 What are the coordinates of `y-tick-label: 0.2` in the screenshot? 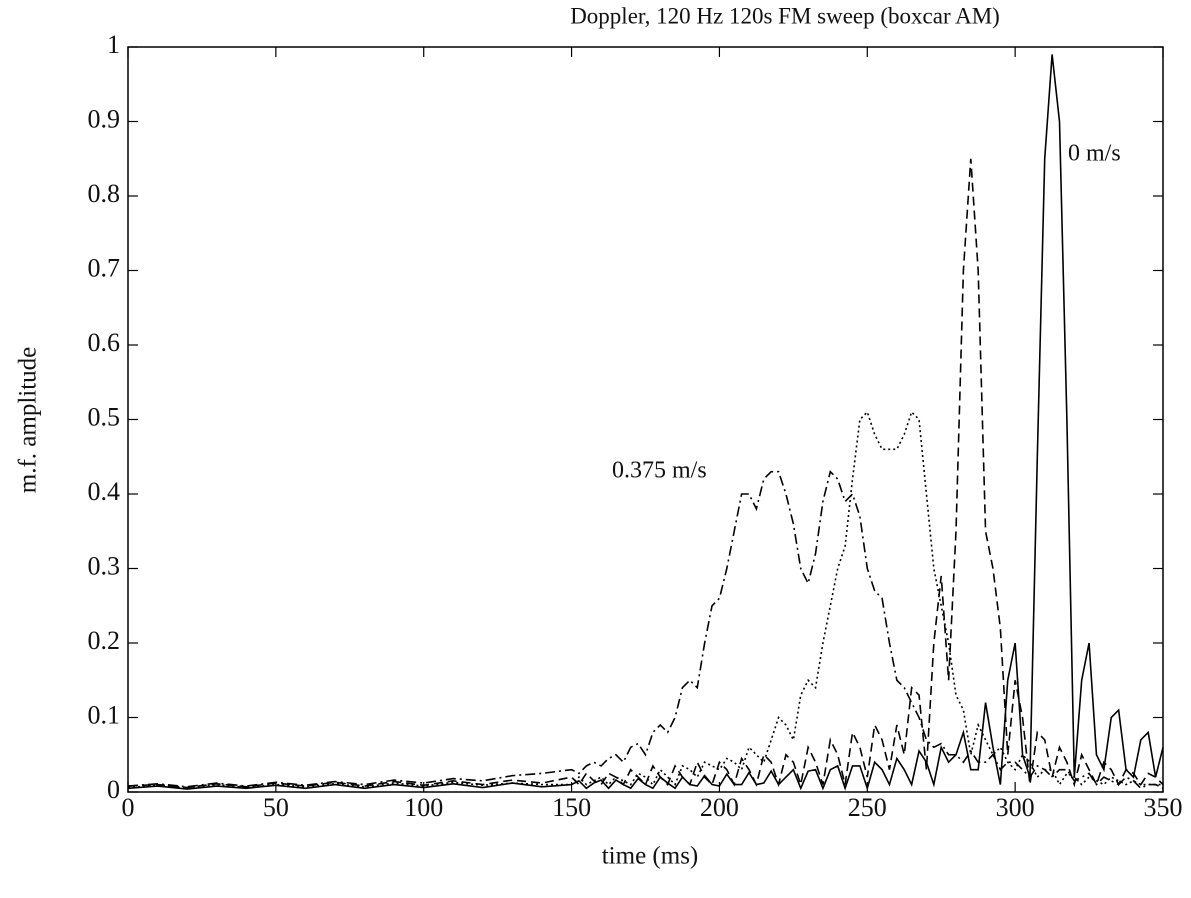 It's located at (104, 640).